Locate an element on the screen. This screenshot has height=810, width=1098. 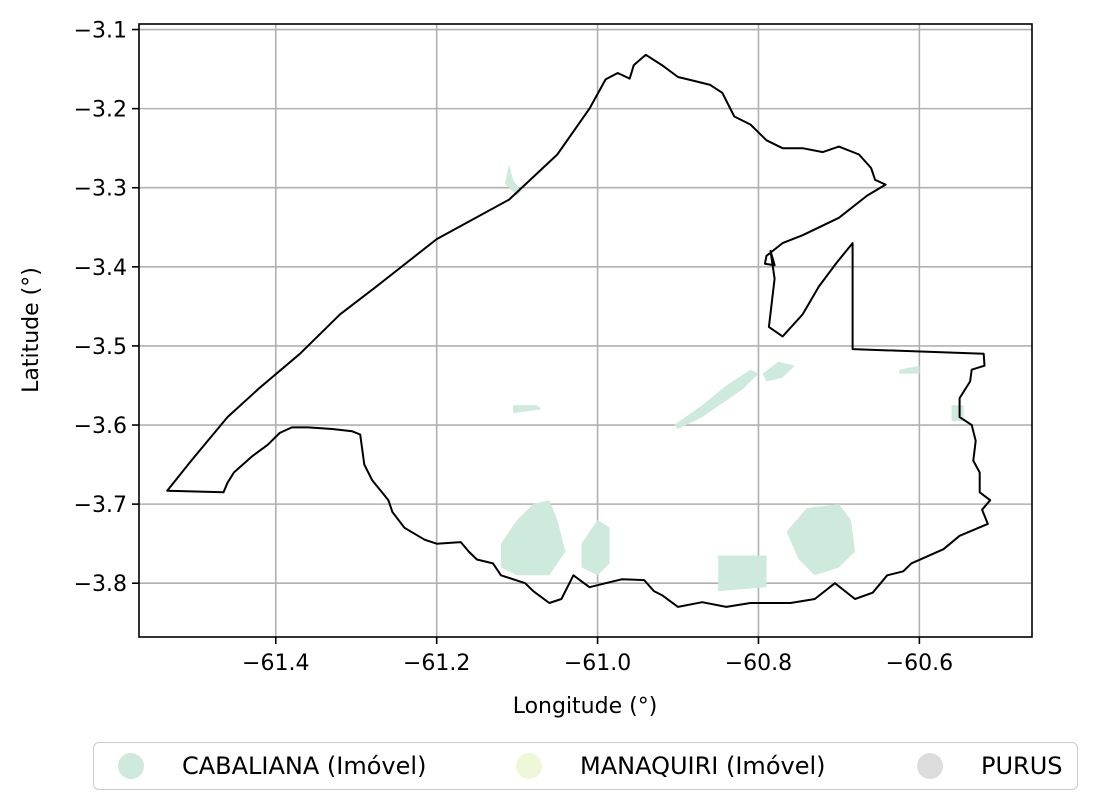
legend-marker-cabaliana is located at coordinates (131, 766).